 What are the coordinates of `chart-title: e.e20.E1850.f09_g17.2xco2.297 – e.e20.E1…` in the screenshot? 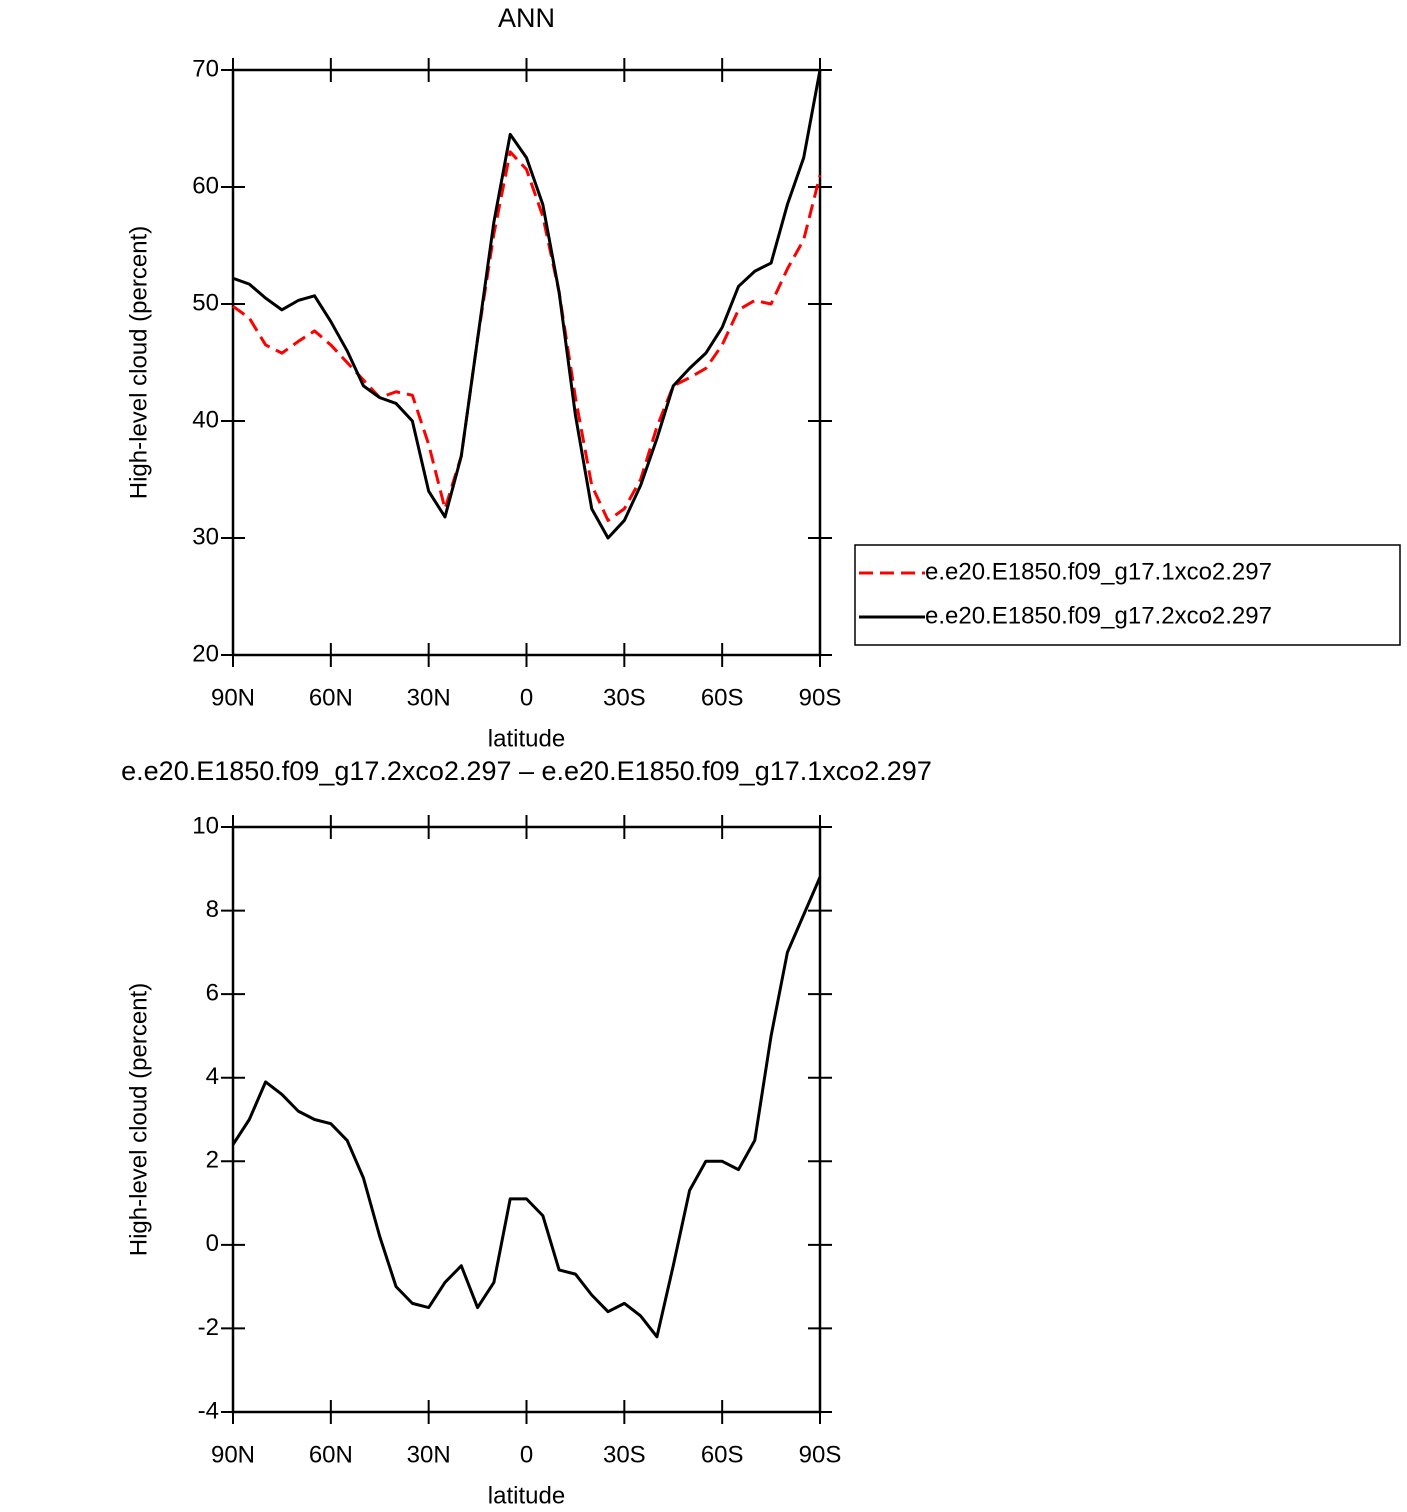 It's located at (526, 771).